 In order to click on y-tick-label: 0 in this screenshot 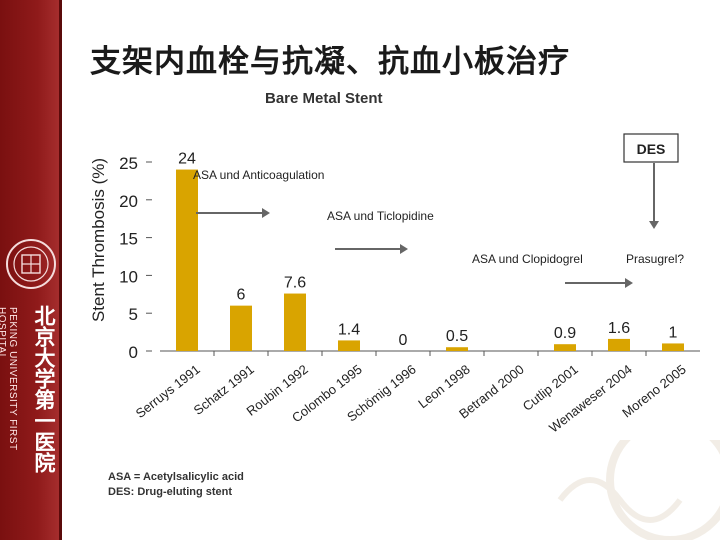, I will do `click(133, 352)`.